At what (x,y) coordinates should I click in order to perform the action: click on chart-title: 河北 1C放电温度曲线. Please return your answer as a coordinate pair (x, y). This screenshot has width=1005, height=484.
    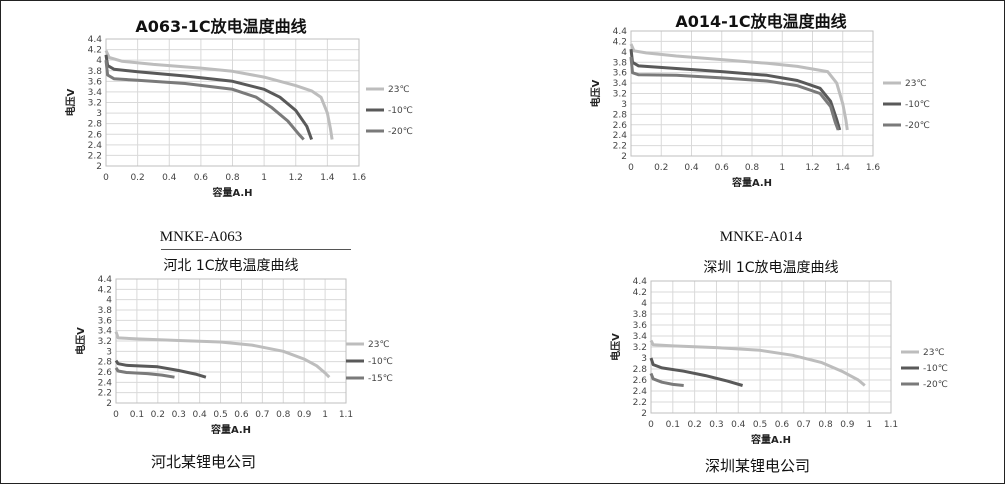
    Looking at the image, I should click on (231, 266).